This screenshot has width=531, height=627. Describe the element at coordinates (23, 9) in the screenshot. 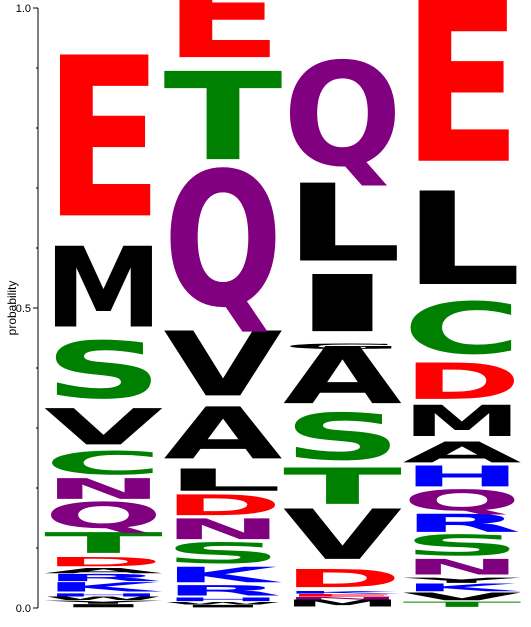

I see `y-tick-label: 1.0` at that location.